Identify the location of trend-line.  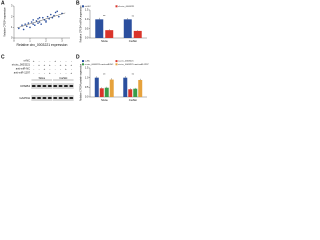
(41, 20).